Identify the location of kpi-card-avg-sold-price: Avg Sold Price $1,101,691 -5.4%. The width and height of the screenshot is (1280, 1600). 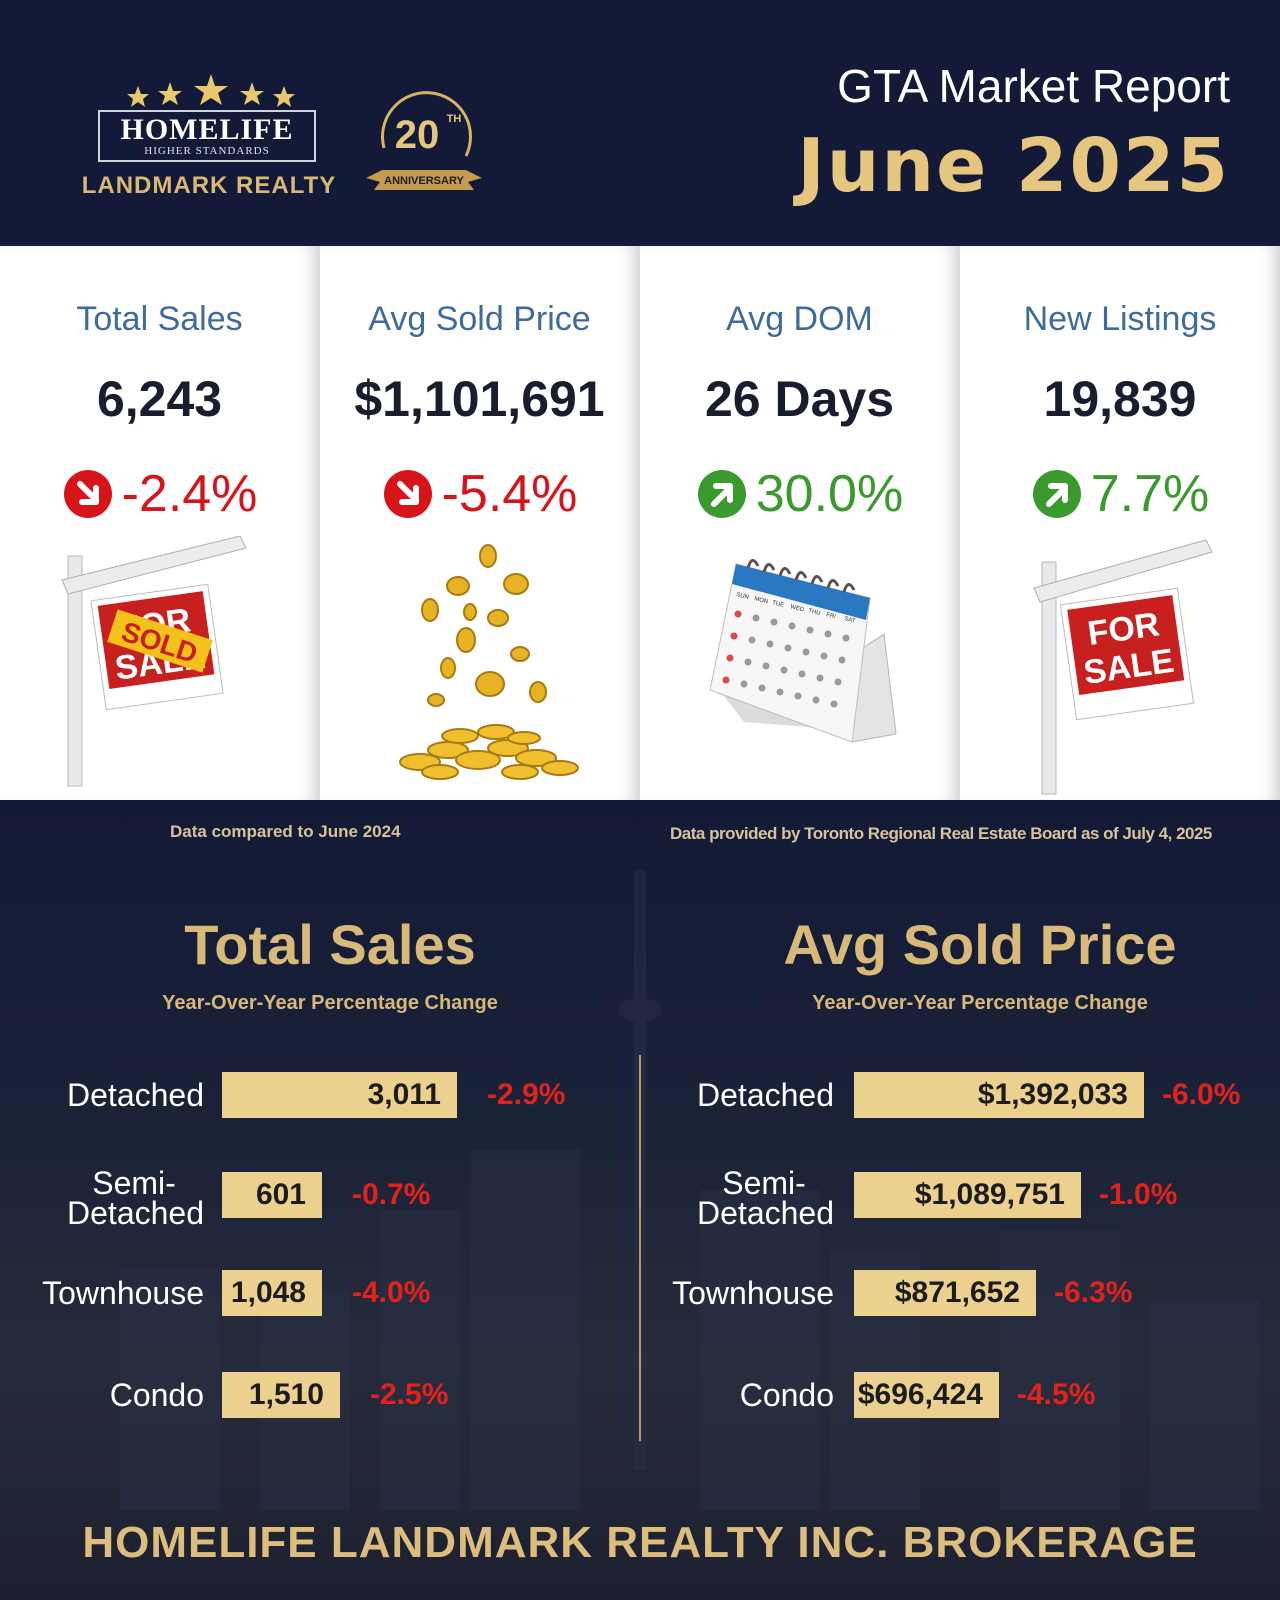
(480, 523).